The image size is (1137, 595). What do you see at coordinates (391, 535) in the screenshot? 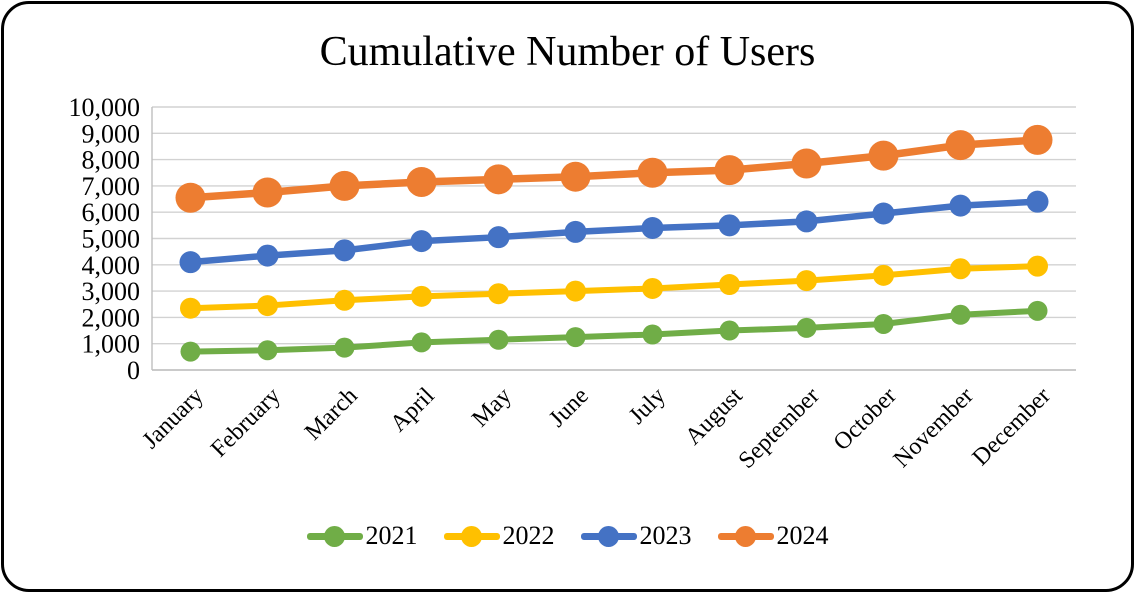
I see `legend-label-2021: 2021` at bounding box center [391, 535].